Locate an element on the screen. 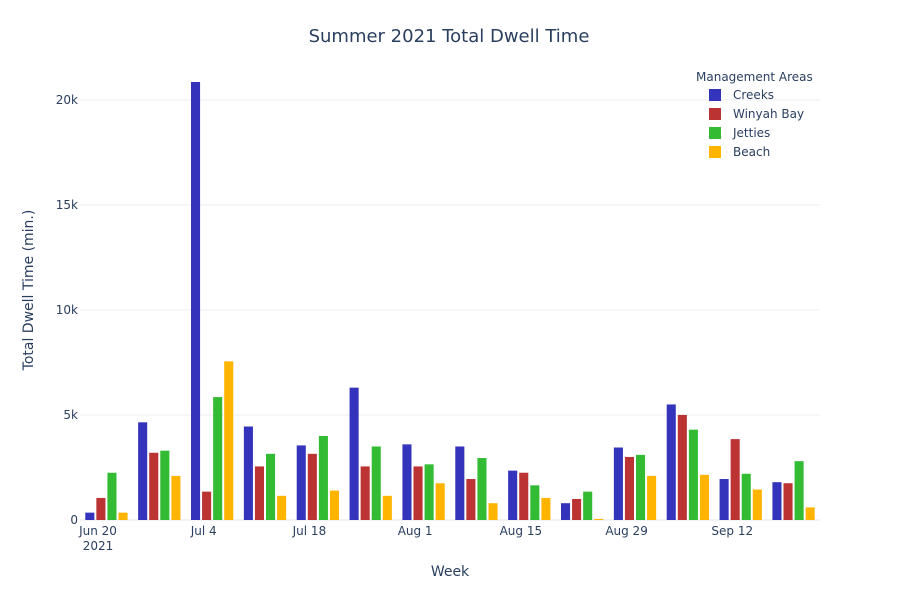  x-tick-label: Jul 18 is located at coordinates (309, 531).